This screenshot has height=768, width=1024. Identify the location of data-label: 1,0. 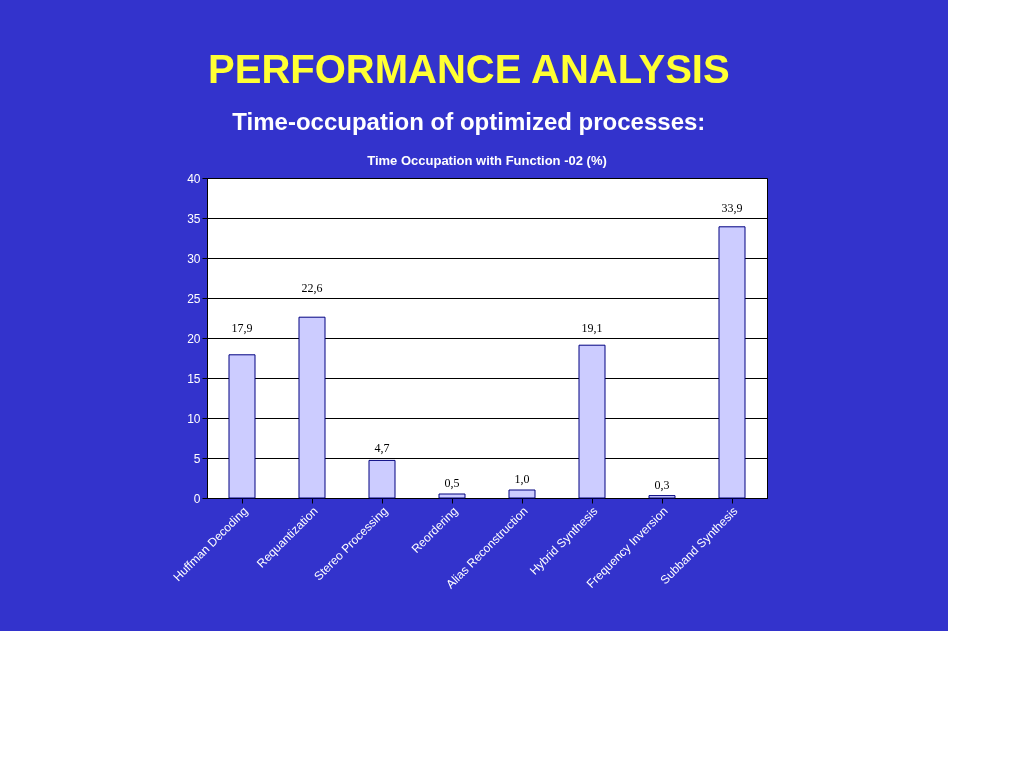
(522, 479).